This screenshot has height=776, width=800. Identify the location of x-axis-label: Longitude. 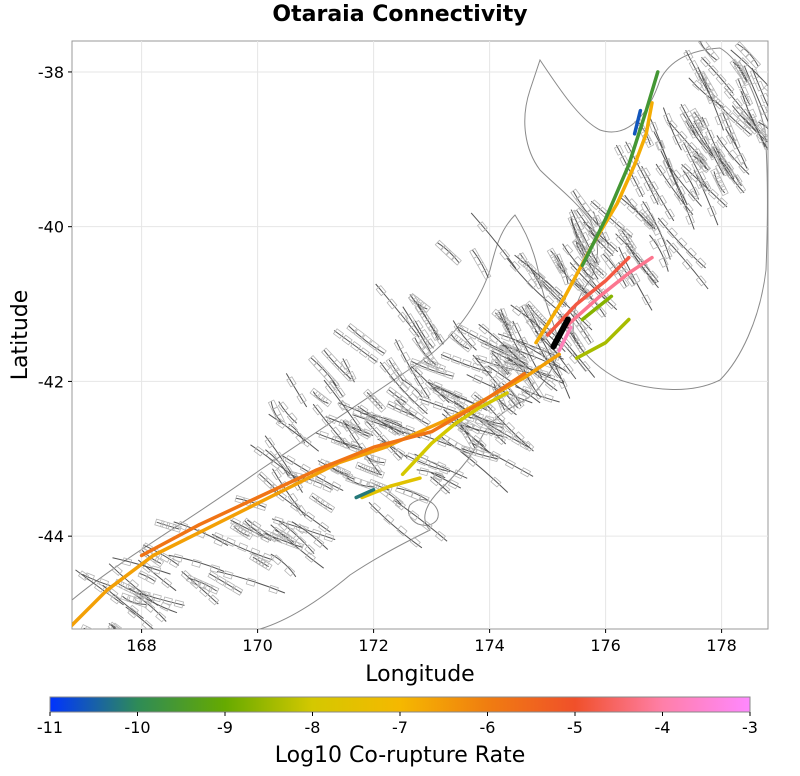
(419, 674).